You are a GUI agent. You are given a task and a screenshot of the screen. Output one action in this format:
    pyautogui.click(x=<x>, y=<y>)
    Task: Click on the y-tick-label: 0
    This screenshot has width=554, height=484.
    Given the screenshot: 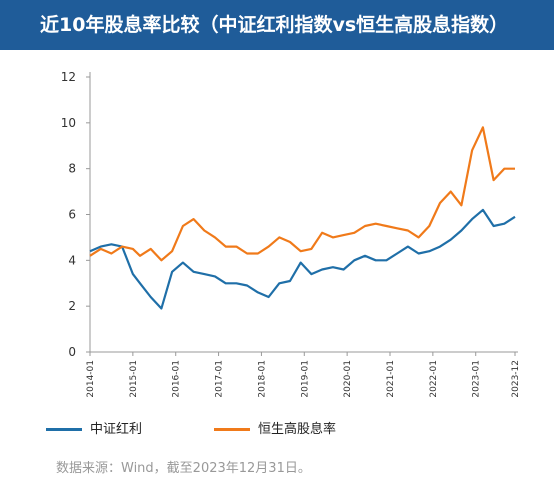 What is the action you would take?
    pyautogui.click(x=72, y=352)
    